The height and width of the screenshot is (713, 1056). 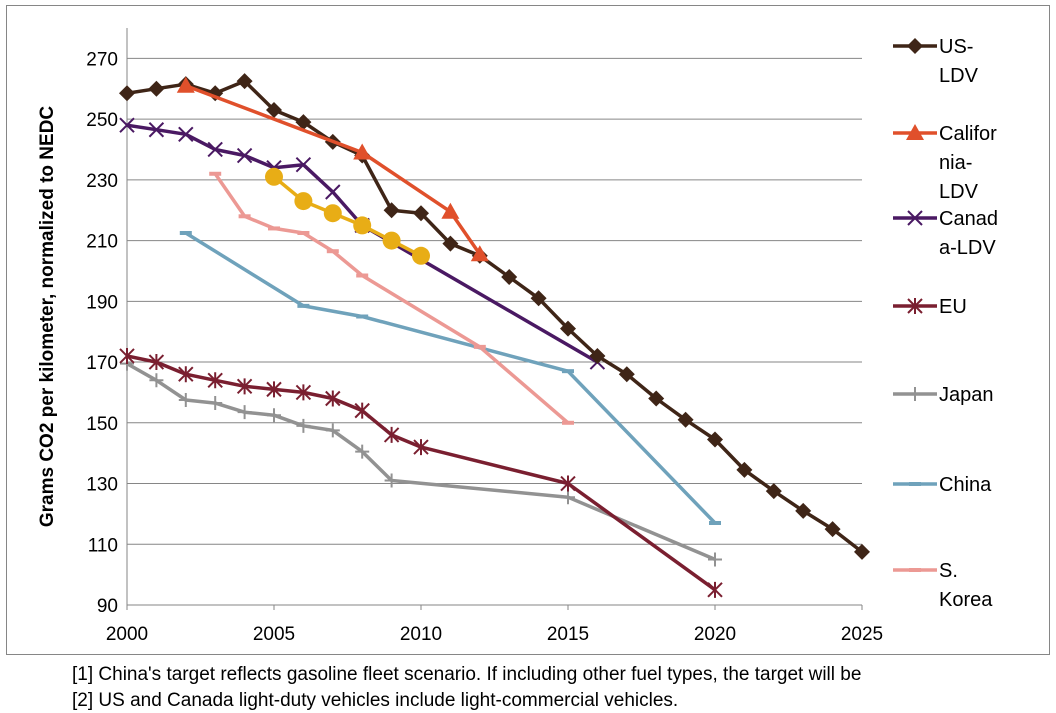 What do you see at coordinates (421, 634) in the screenshot?
I see `x-tick-label-2010: 2010` at bounding box center [421, 634].